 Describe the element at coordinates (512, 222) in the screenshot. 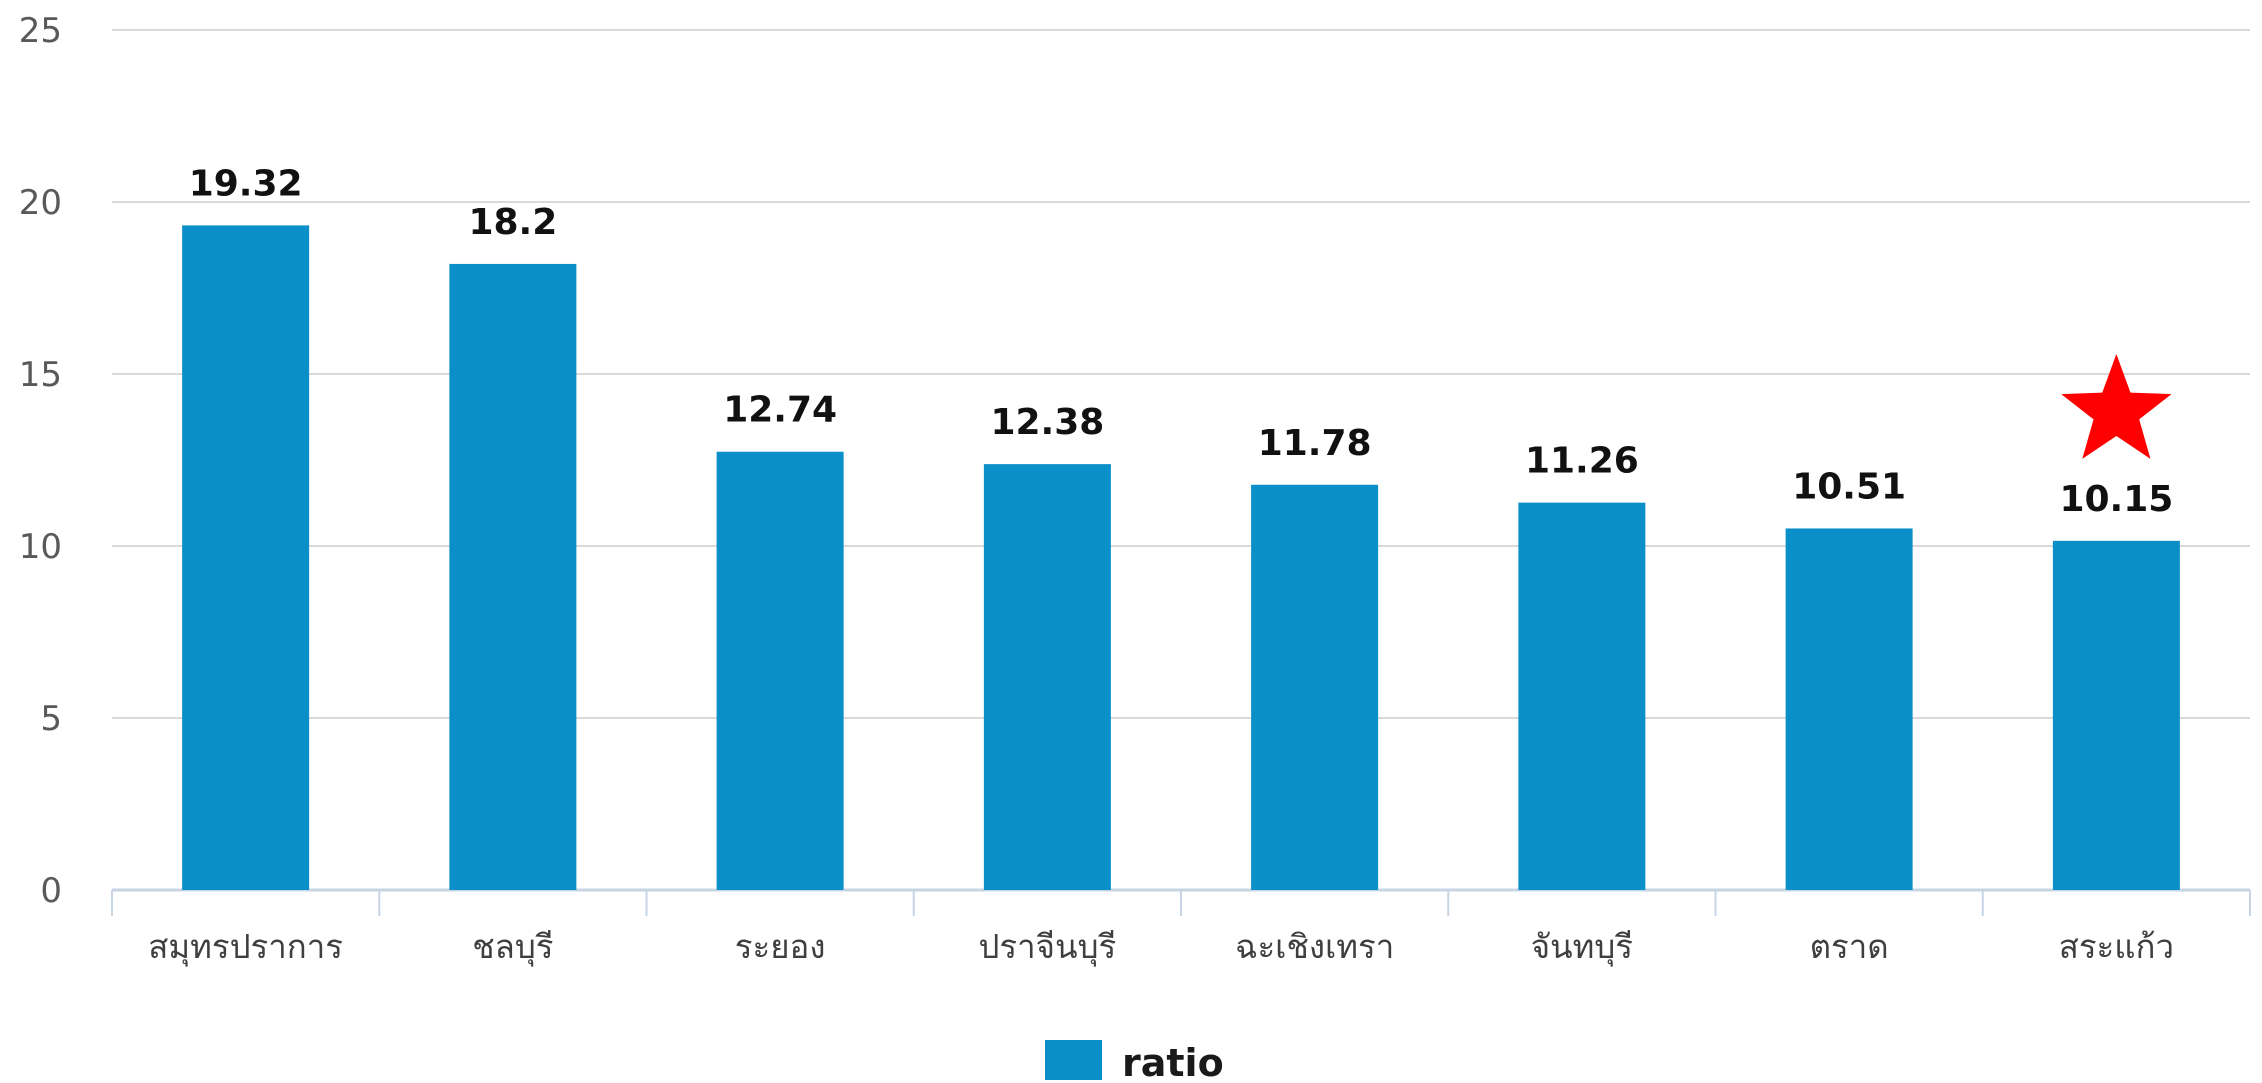

I see `data-label: 18.2` at that location.